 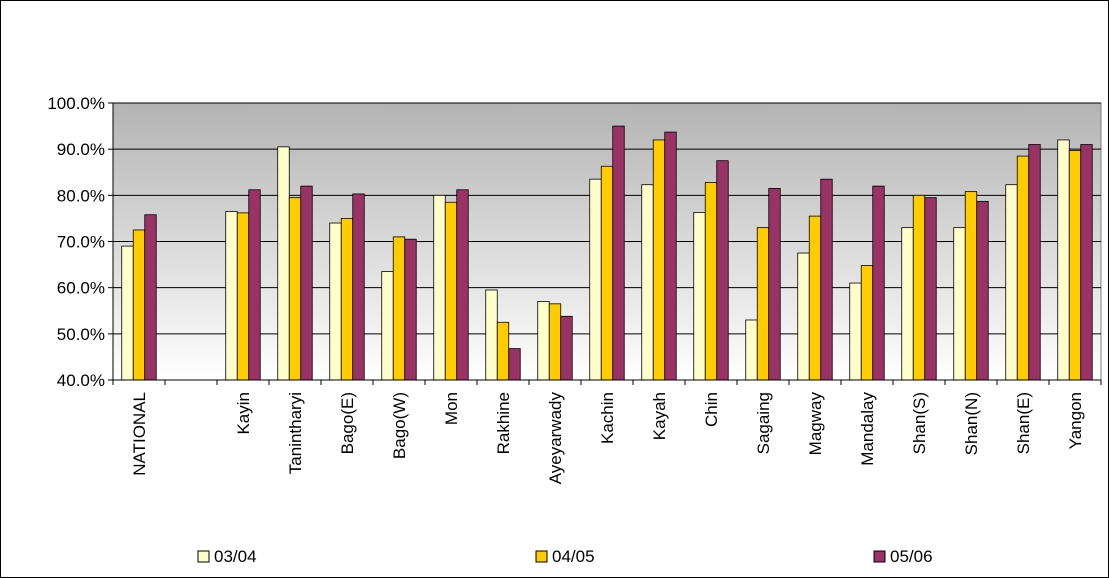 What do you see at coordinates (235, 556) in the screenshot?
I see `legend-label: 03/04` at bounding box center [235, 556].